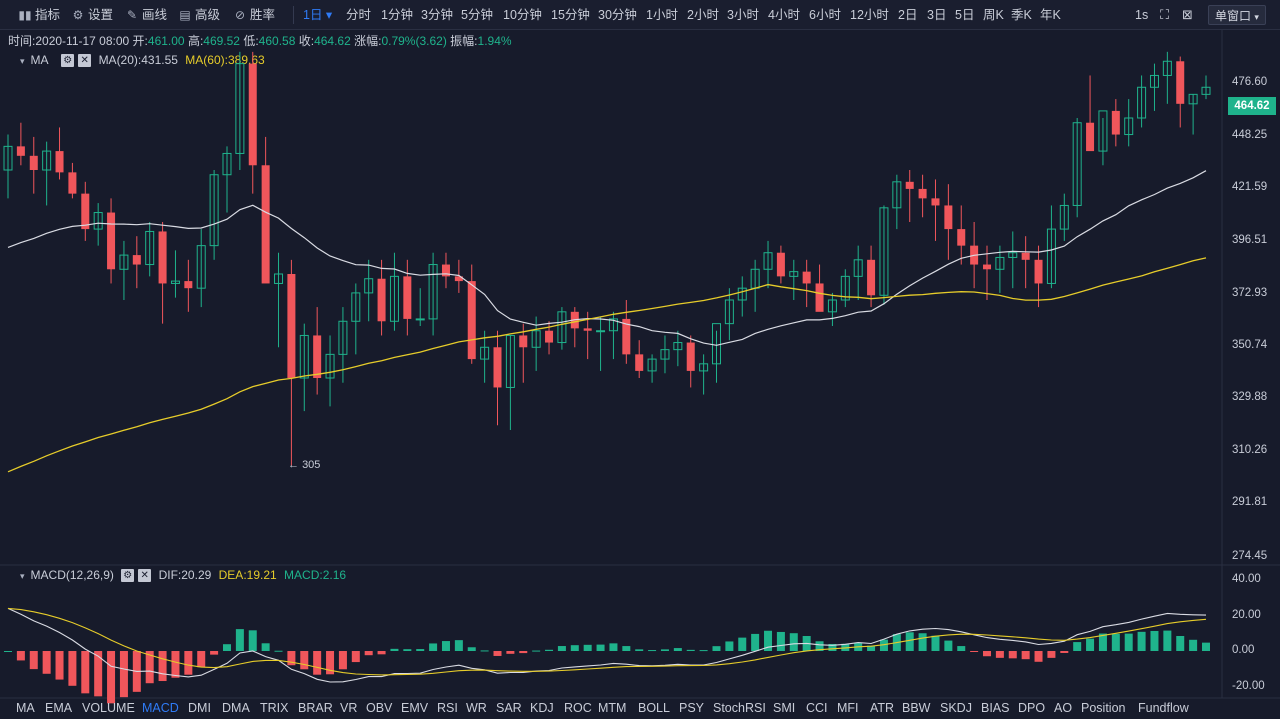  What do you see at coordinates (1165, 14) in the screenshot?
I see `fullscreen-icon: ⛶` at bounding box center [1165, 14].